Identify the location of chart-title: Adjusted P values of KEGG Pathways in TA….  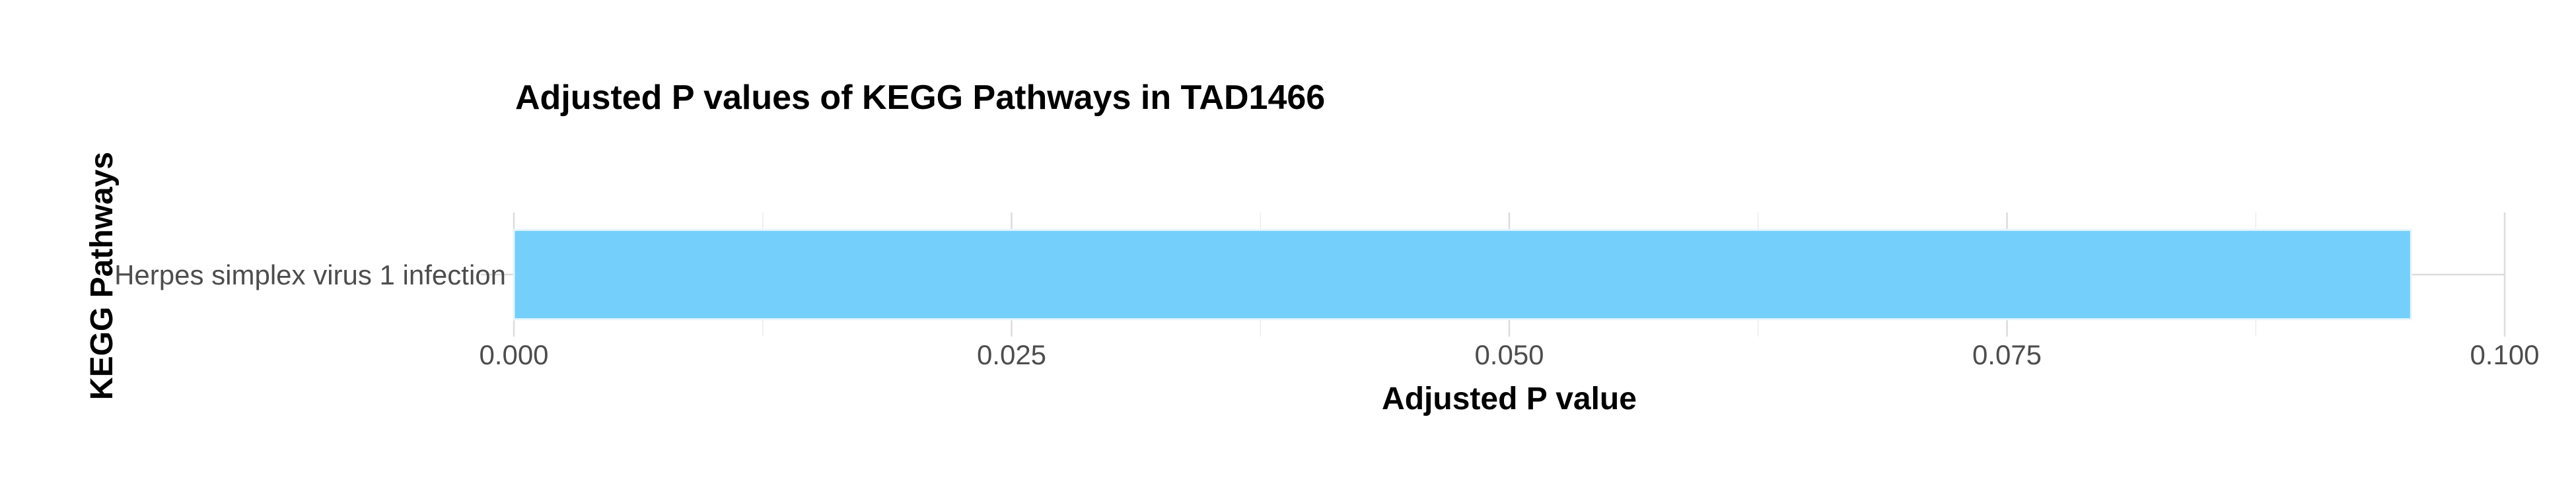
(920, 98).